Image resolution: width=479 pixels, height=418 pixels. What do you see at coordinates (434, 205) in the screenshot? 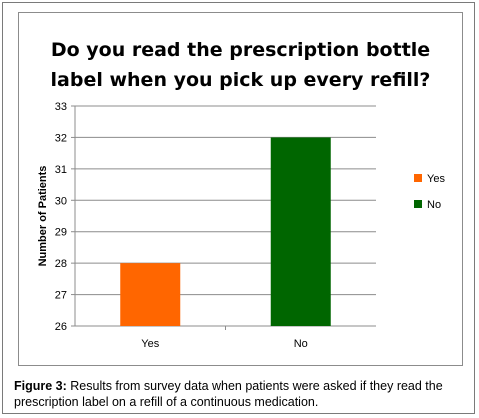
I see `legend-label-no: No` at bounding box center [434, 205].